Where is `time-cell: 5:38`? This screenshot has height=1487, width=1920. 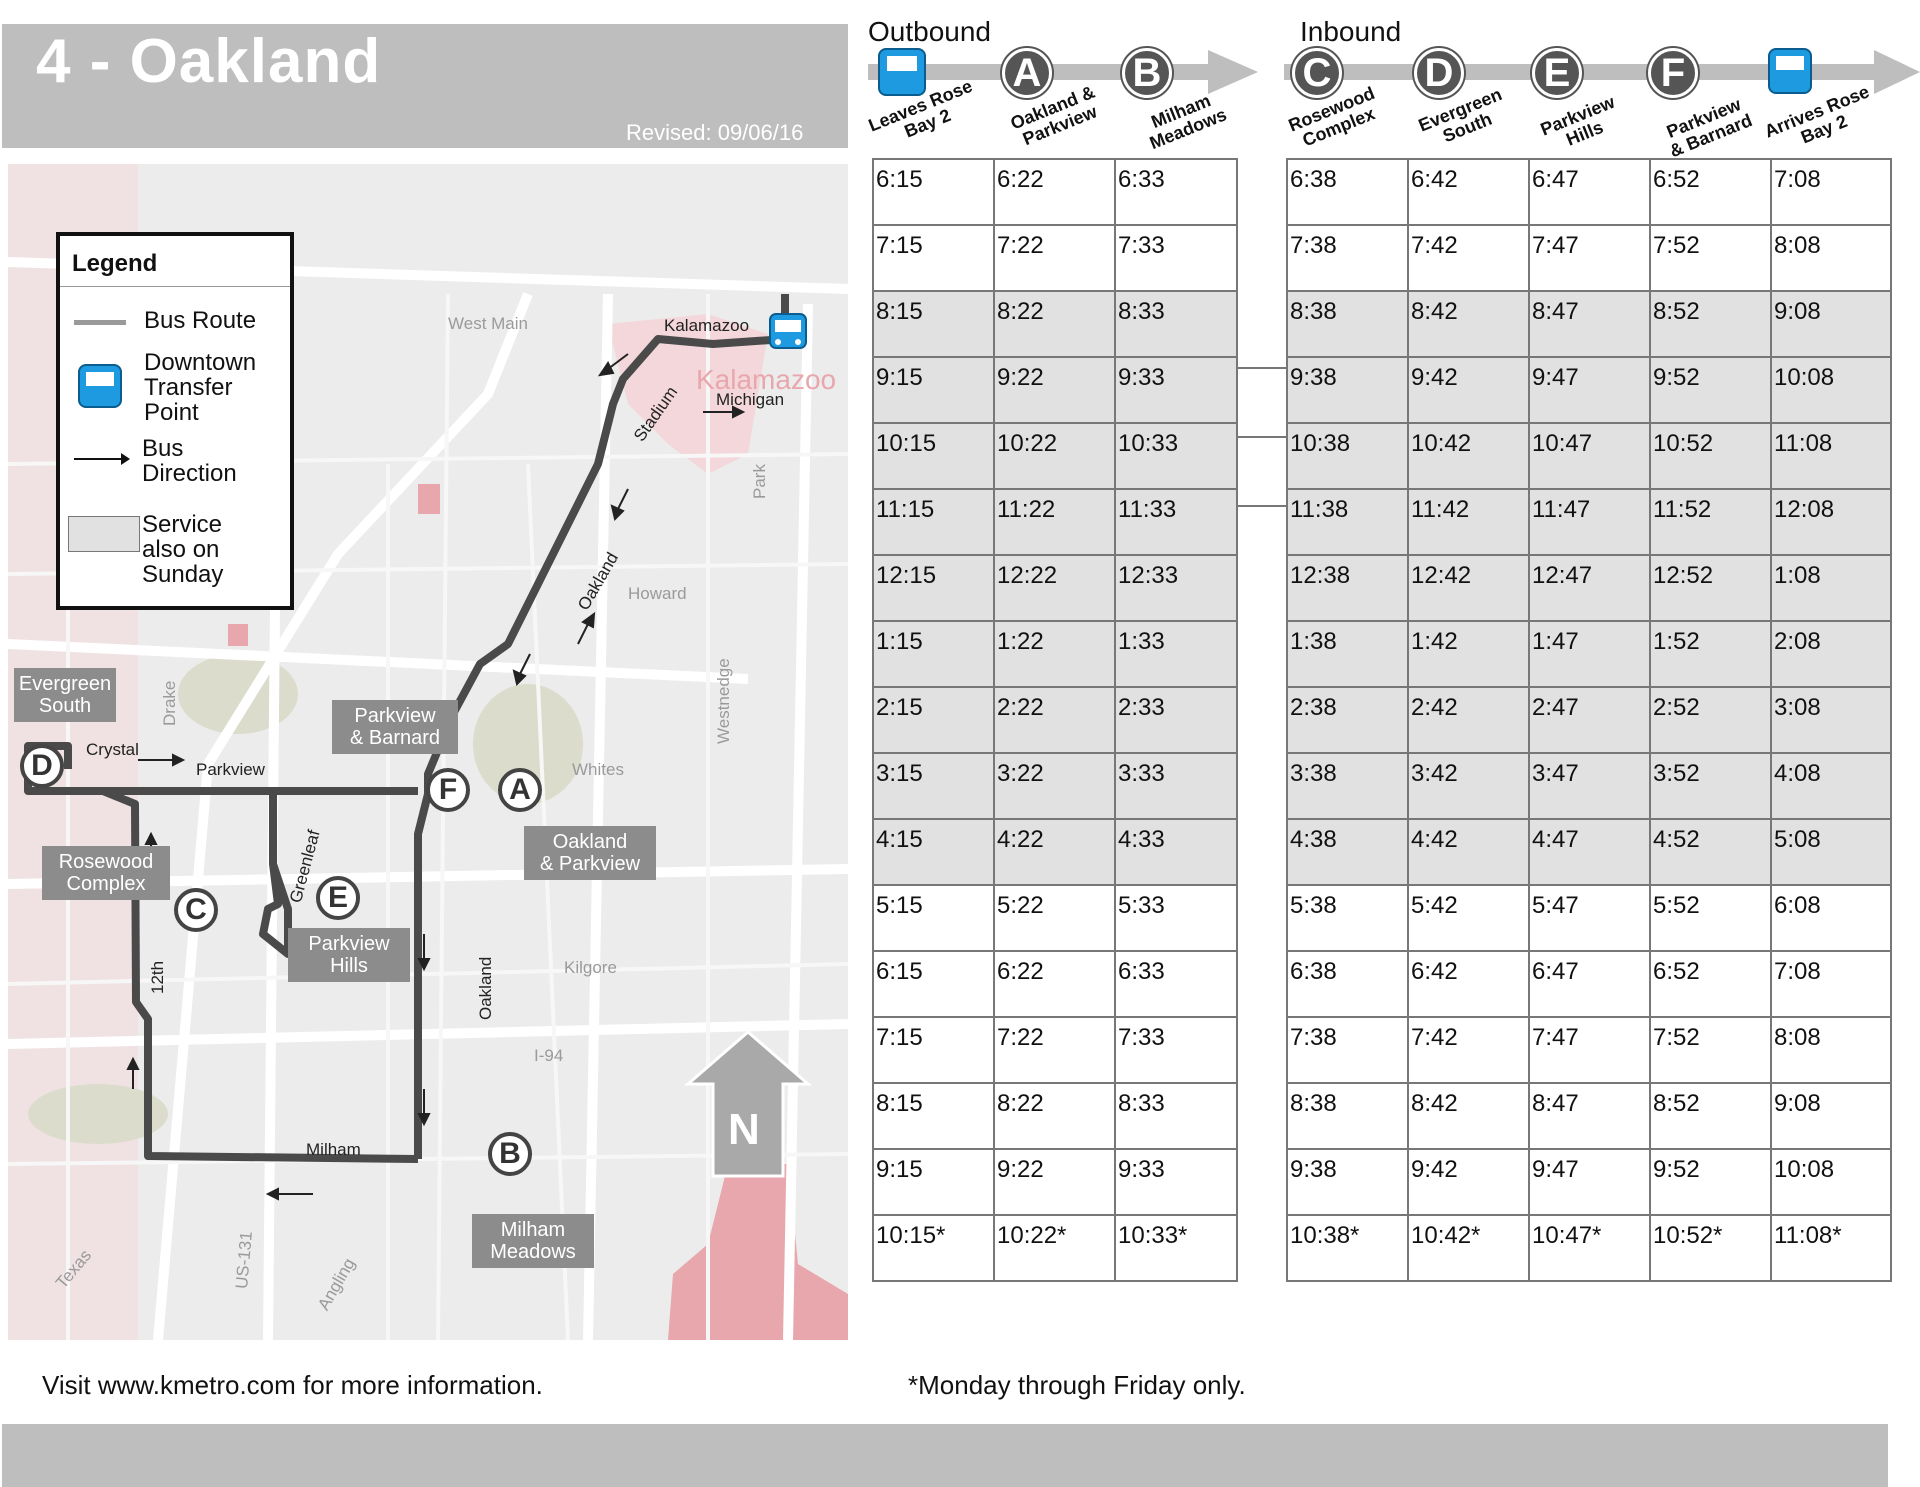
time-cell: 5:38 is located at coordinates (1347, 918).